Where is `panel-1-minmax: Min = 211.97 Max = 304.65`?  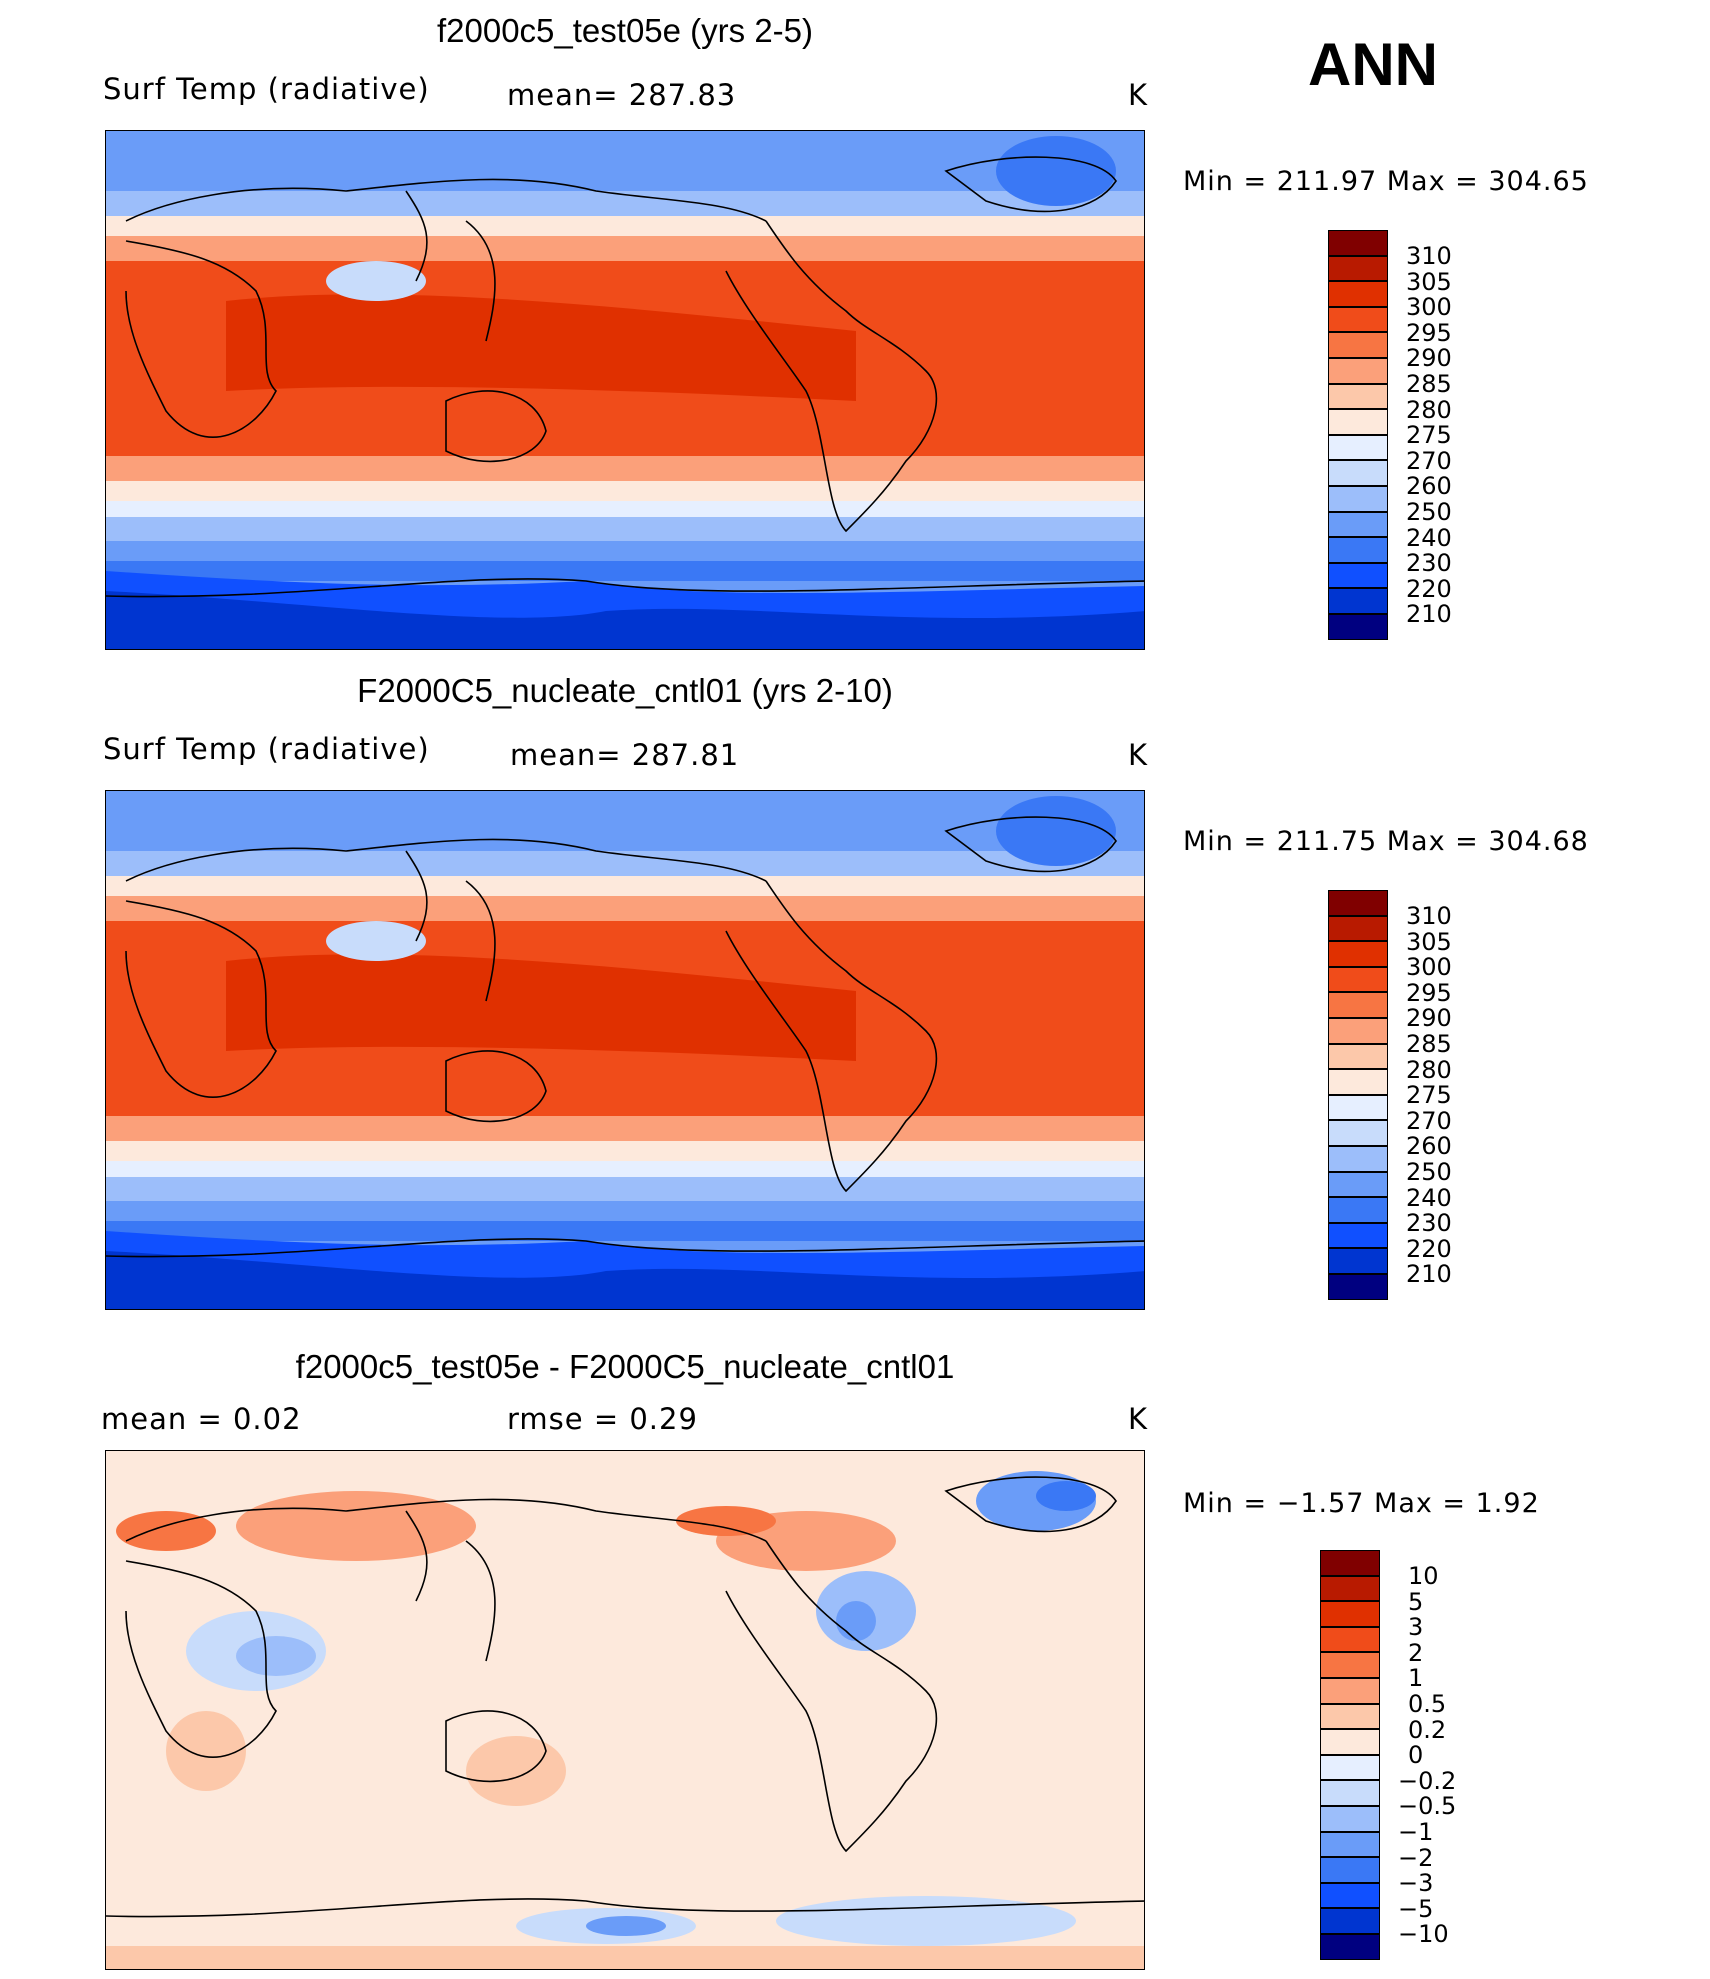 panel-1-minmax: Min = 211.97 Max = 304.65 is located at coordinates (1386, 181).